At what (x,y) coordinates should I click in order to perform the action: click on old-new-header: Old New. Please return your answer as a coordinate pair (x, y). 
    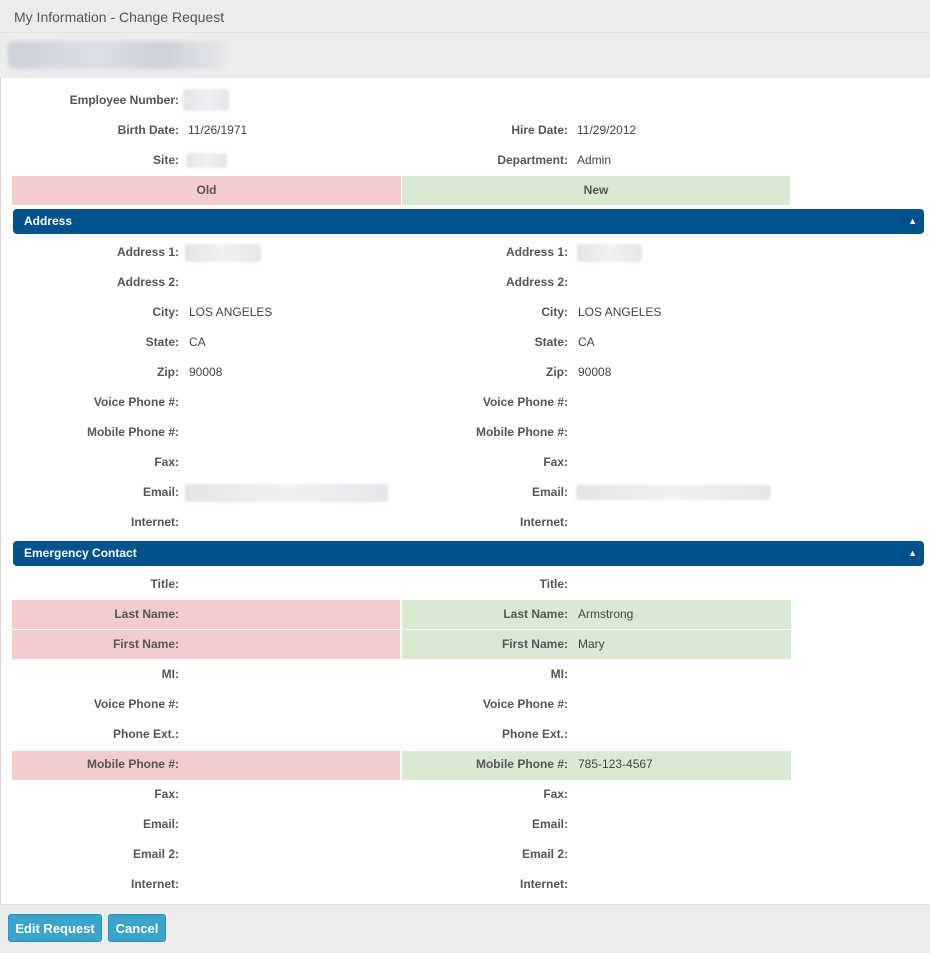
    Looking at the image, I should click on (465, 191).